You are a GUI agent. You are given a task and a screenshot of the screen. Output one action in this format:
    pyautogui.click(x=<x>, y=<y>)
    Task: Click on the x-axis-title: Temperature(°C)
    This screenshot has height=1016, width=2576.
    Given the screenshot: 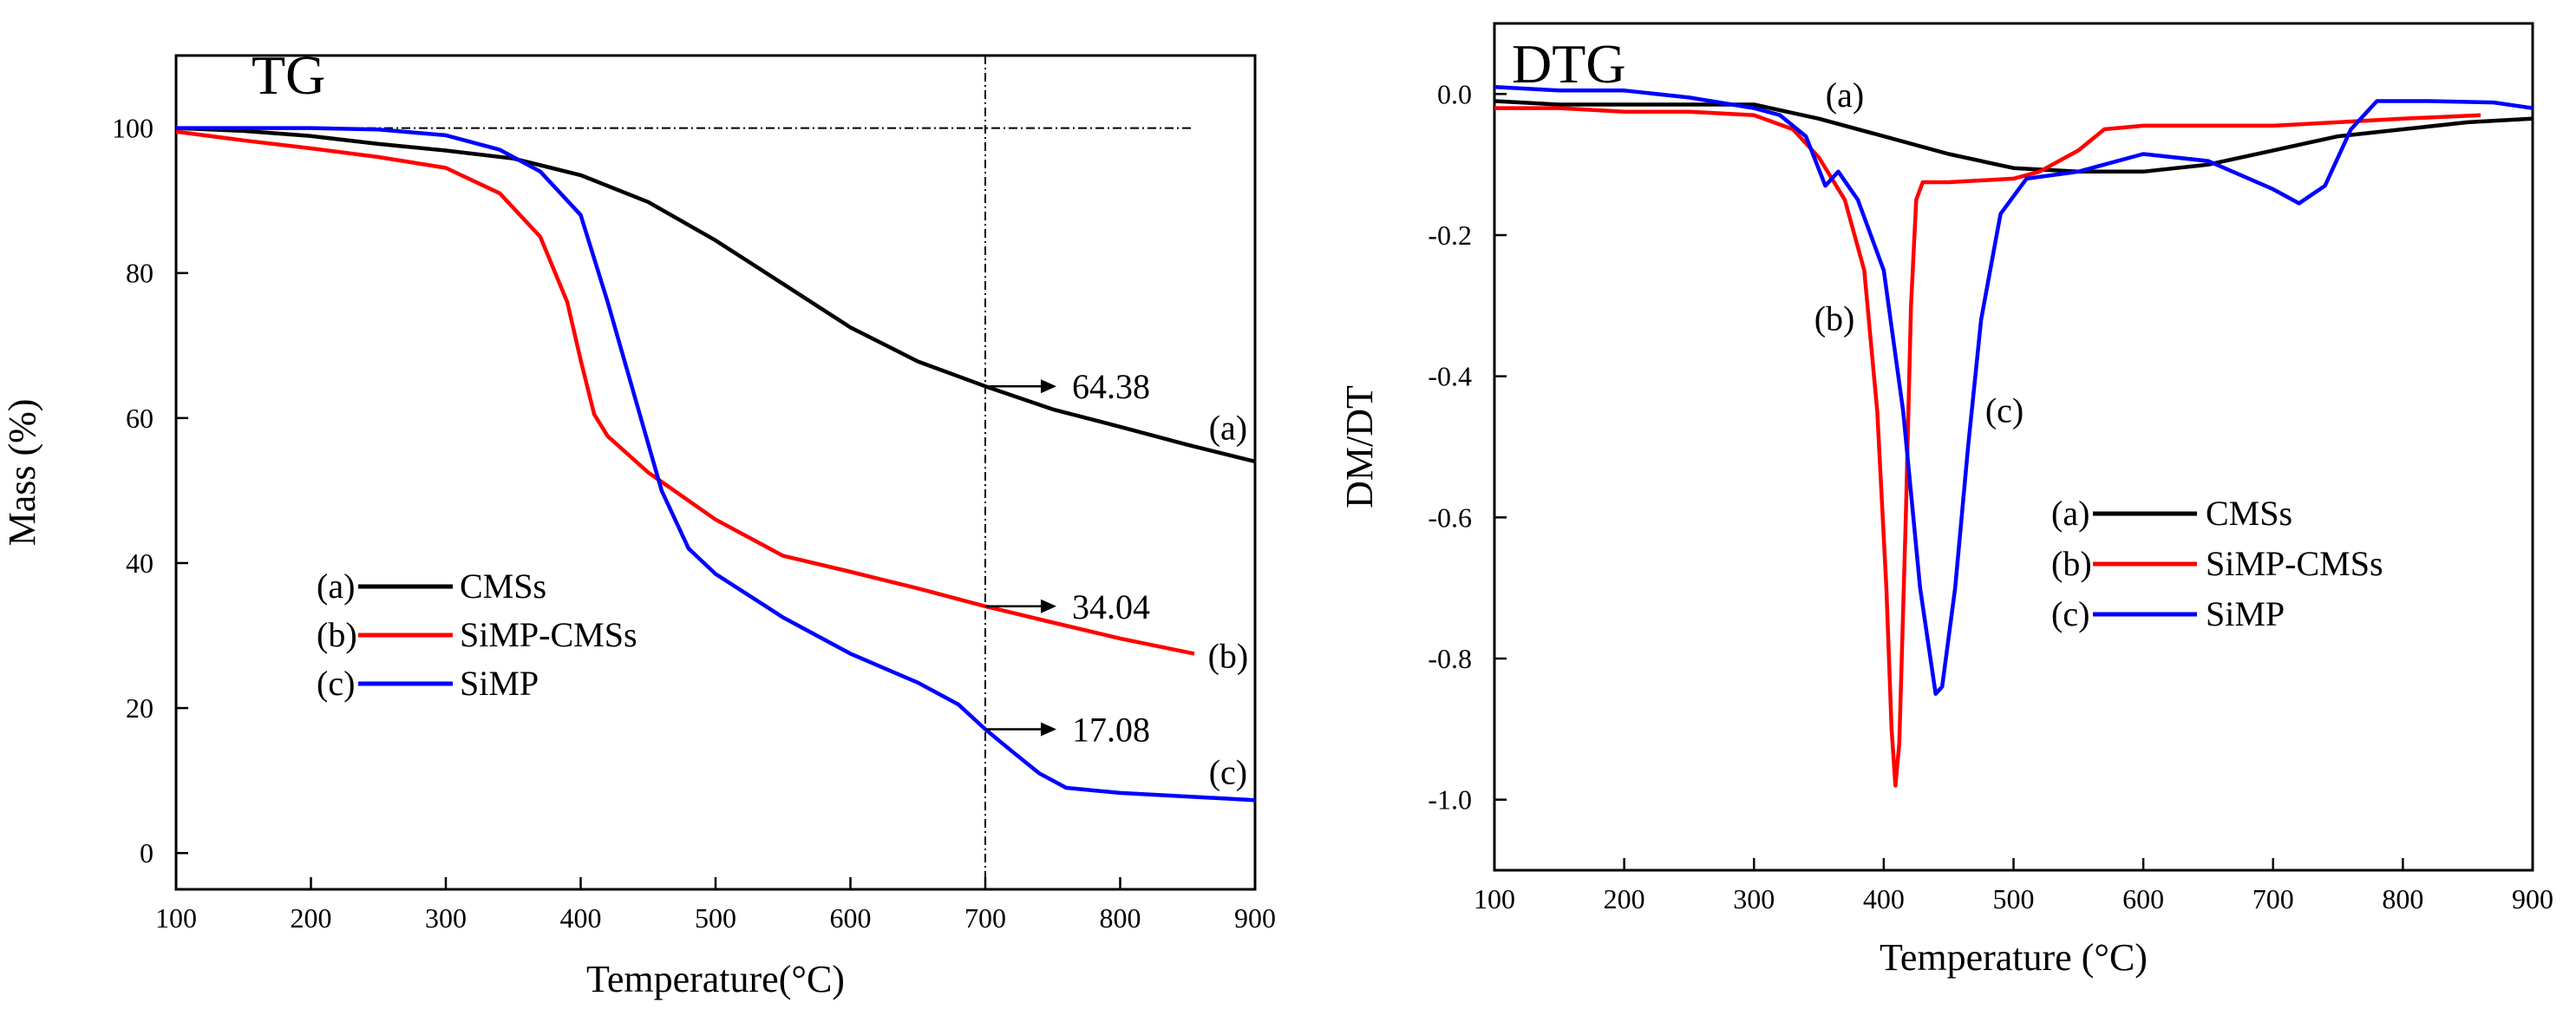 What is the action you would take?
    pyautogui.click(x=715, y=979)
    